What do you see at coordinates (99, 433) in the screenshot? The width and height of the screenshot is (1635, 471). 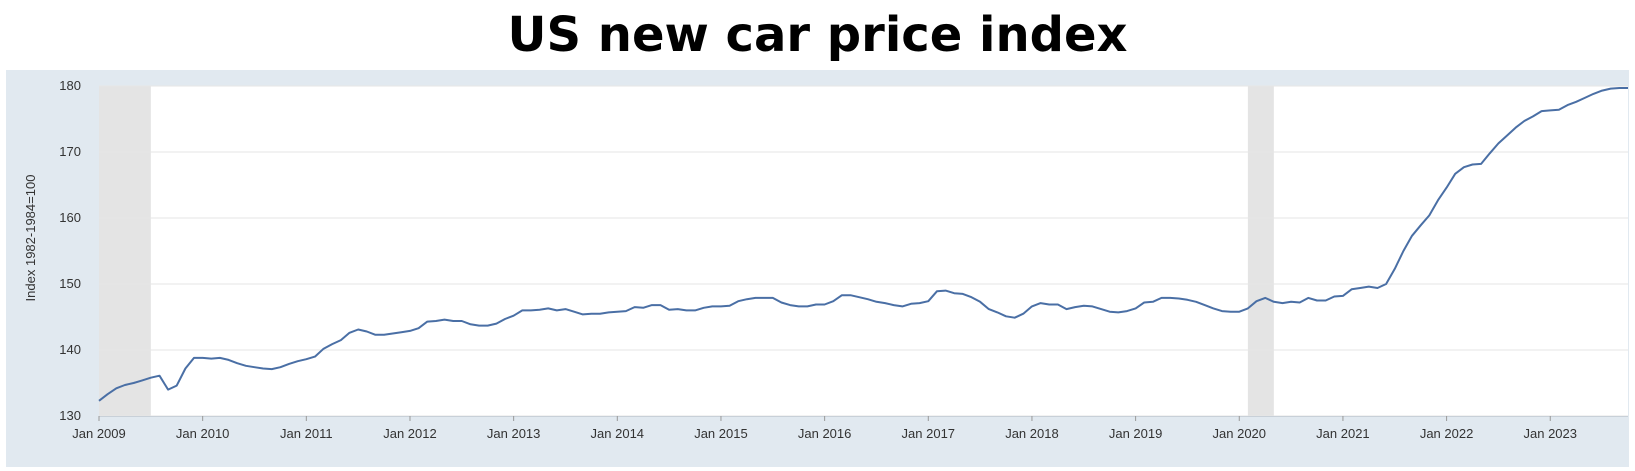 I see `x-tick-label: Jan 2009` at bounding box center [99, 433].